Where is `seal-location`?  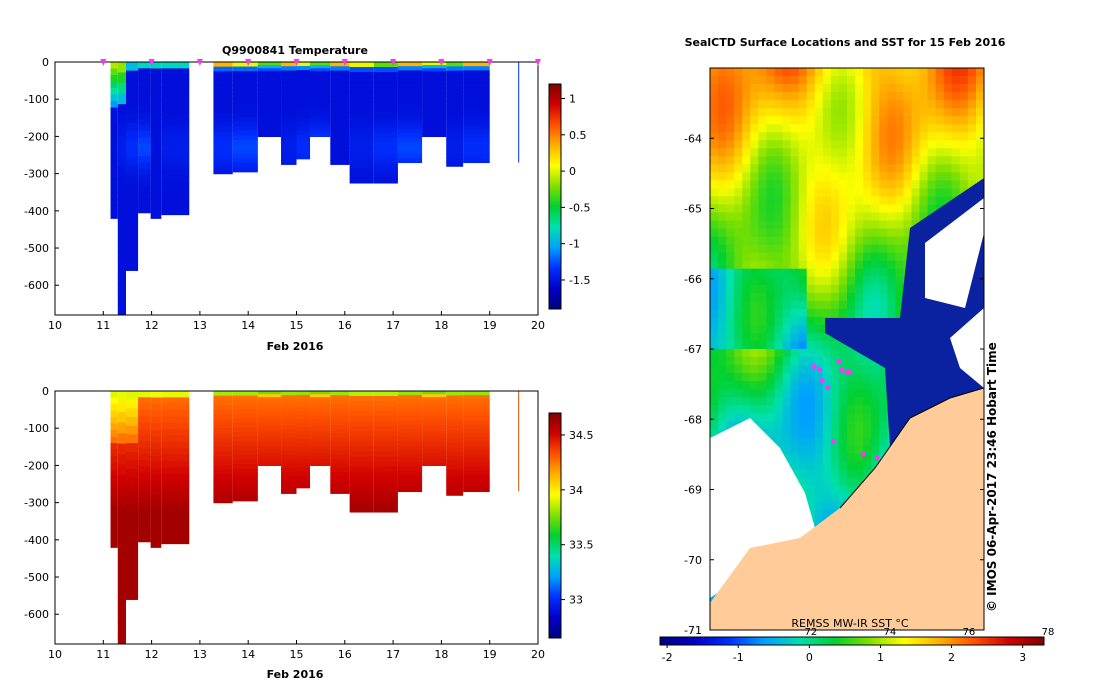
seal-location is located at coordinates (814, 367).